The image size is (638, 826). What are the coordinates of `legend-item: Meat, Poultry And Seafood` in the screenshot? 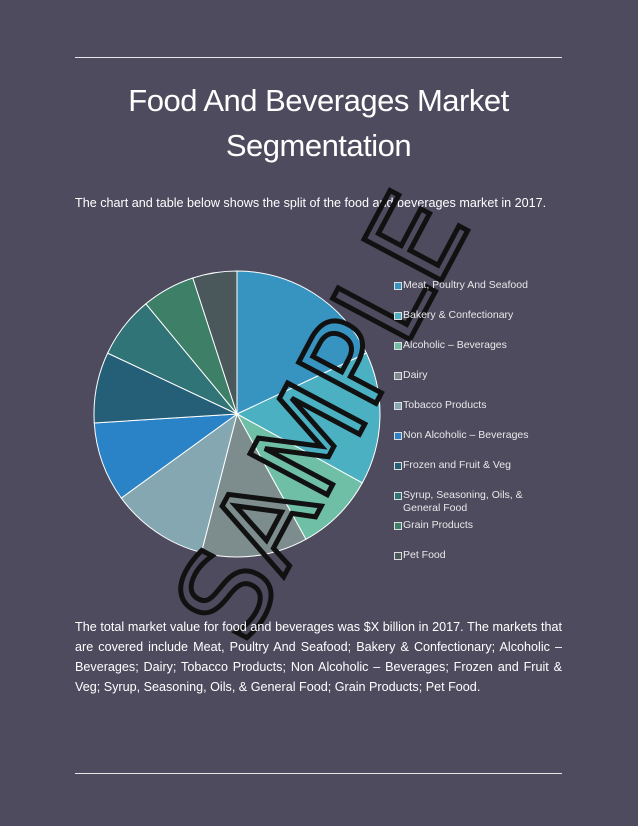 It's located at (474, 294).